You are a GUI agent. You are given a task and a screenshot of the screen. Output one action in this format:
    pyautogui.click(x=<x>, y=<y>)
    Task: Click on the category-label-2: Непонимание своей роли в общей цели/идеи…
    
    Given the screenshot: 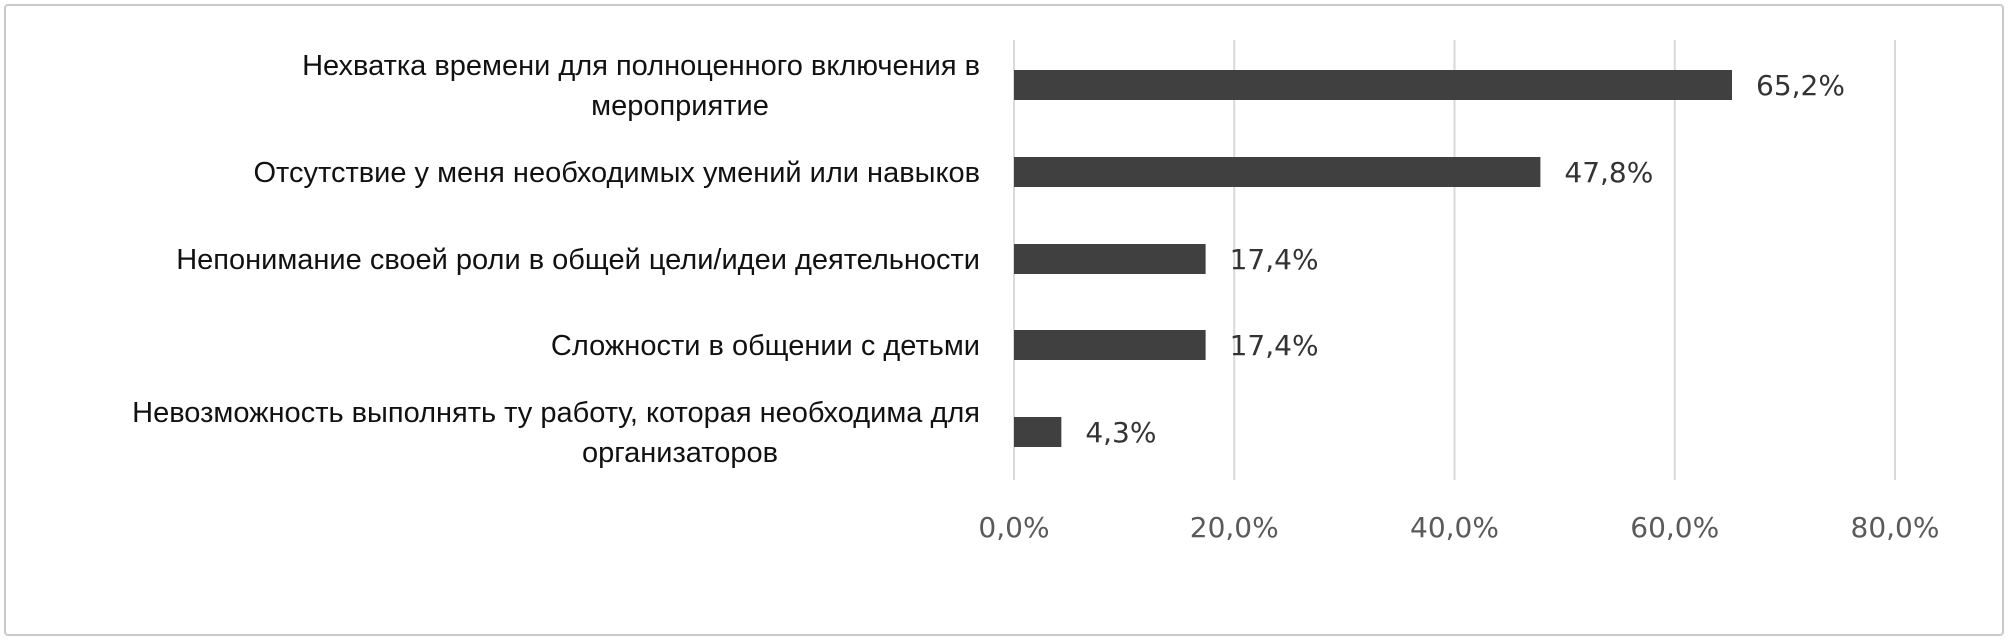 What is the action you would take?
    pyautogui.click(x=578, y=260)
    